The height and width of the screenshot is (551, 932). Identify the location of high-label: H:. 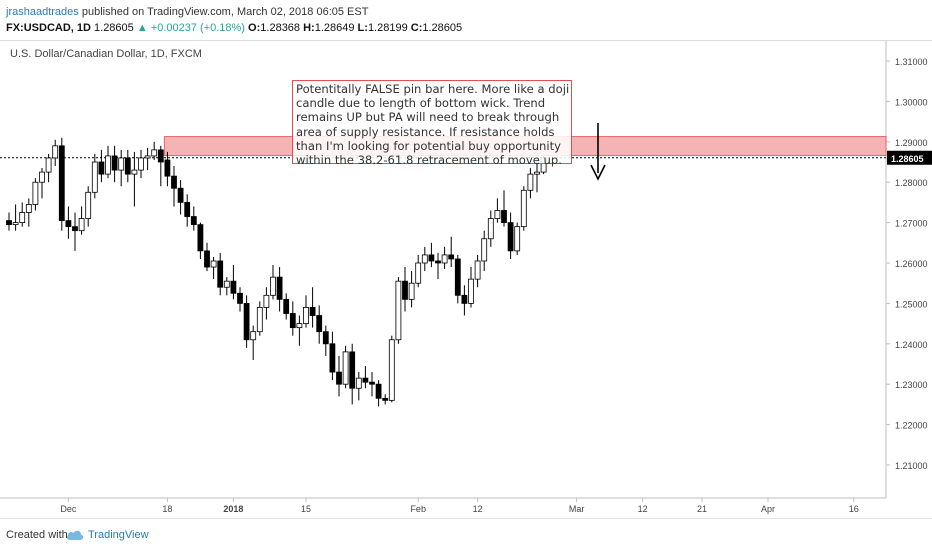
(309, 28).